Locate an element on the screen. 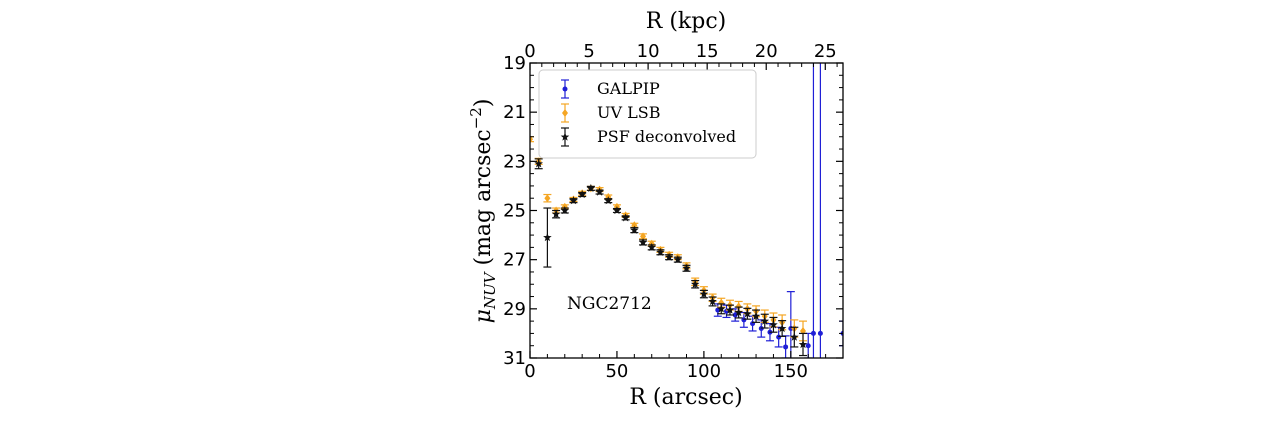 The image size is (1262, 421). x2-tick-label-1: 5 is located at coordinates (588, 51).